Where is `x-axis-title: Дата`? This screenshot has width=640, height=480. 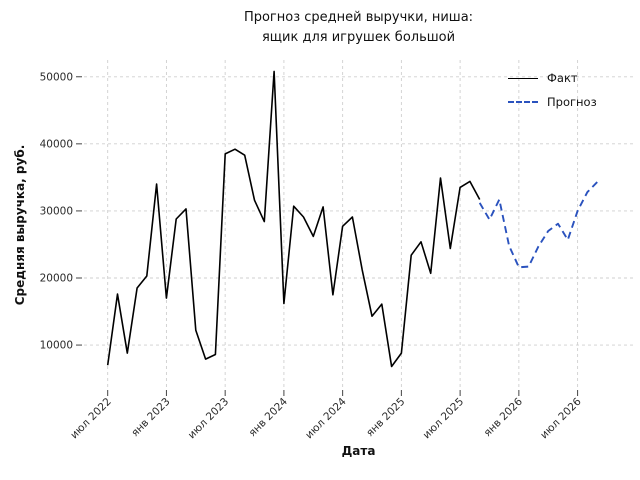 x-axis-title: Дата is located at coordinates (358, 451).